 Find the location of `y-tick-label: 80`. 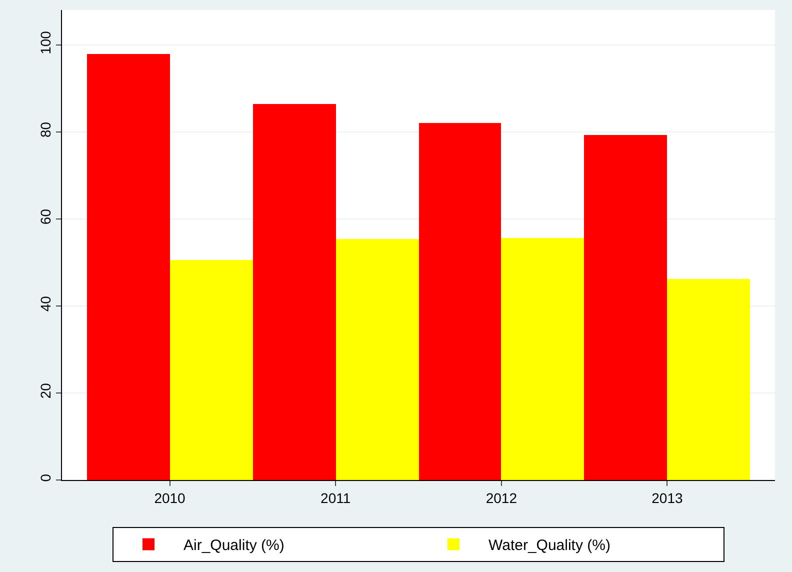

y-tick-label: 80 is located at coordinates (45, 130).